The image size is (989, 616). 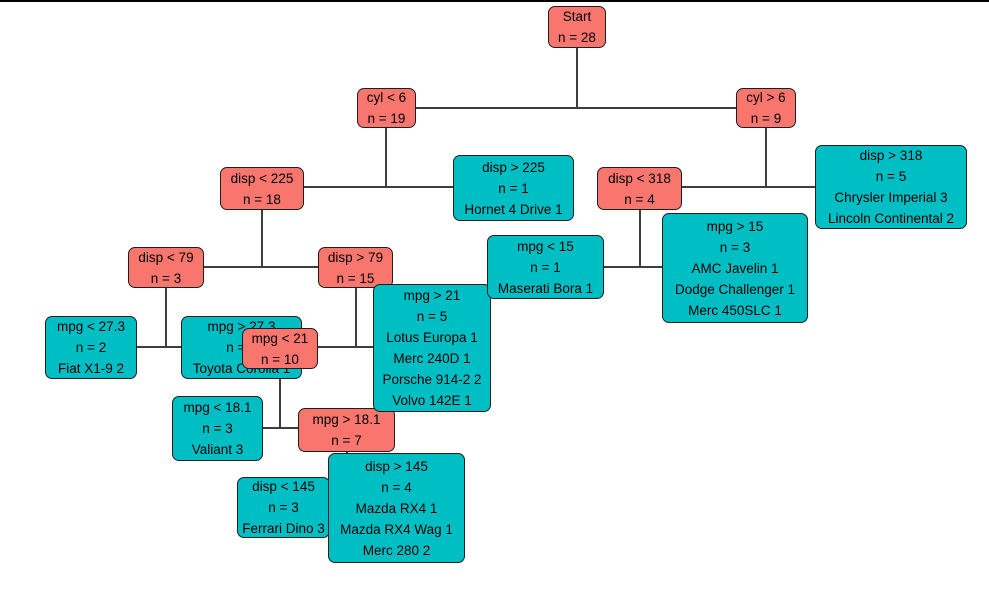 What do you see at coordinates (91, 368) in the screenshot?
I see `node-line: Fiat X1-9 2` at bounding box center [91, 368].